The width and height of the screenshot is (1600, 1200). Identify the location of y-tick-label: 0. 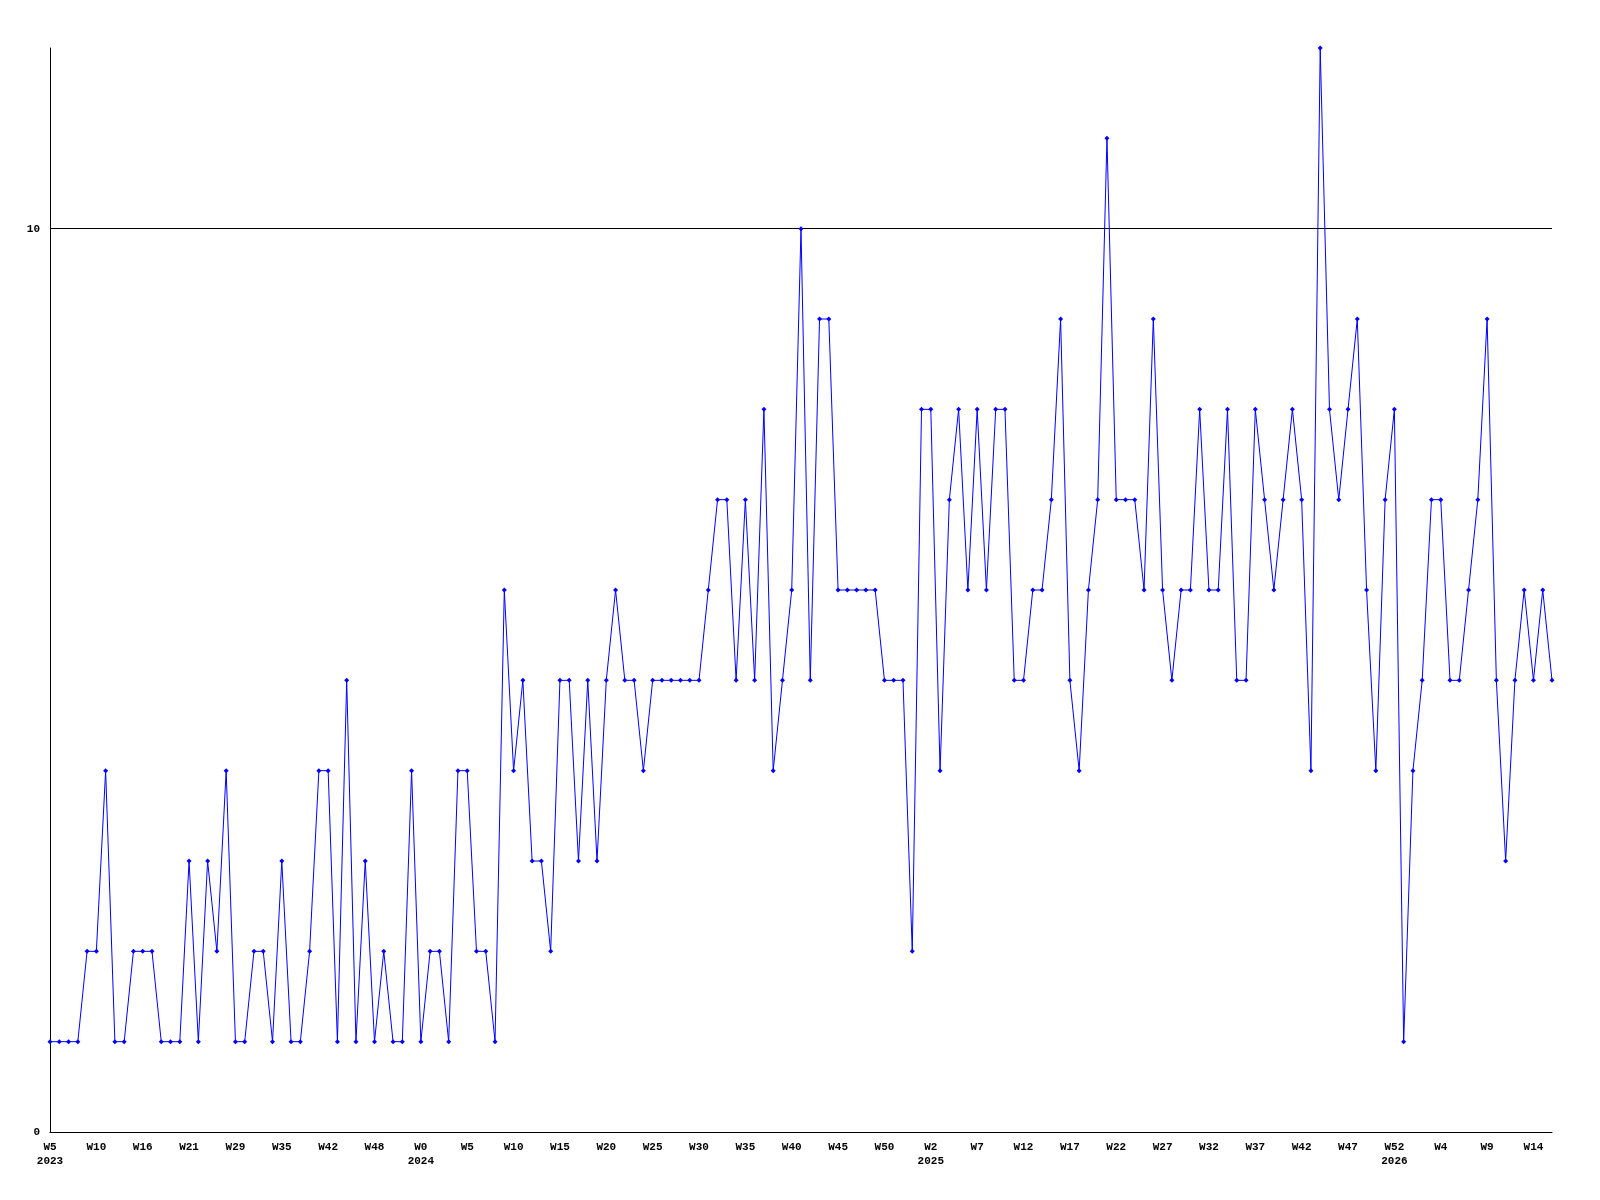
(36, 1132).